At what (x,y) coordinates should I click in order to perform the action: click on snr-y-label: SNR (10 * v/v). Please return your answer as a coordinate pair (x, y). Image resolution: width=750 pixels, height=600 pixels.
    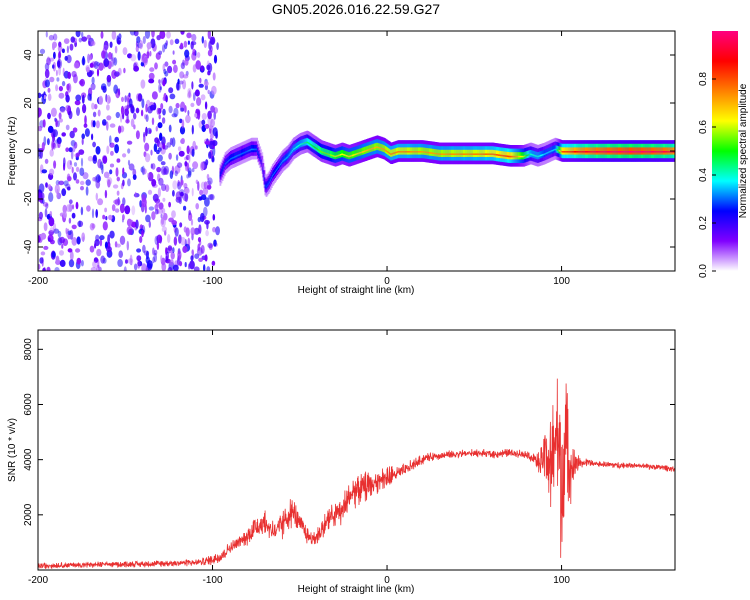
    Looking at the image, I should click on (12, 450).